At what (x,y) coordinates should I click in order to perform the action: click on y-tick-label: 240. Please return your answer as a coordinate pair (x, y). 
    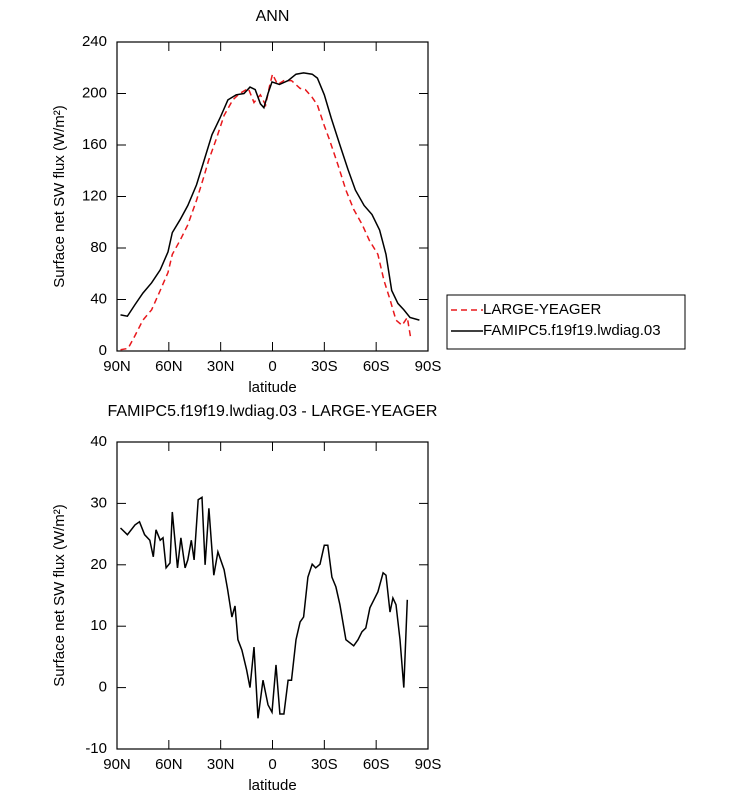
    Looking at the image, I should click on (94, 41).